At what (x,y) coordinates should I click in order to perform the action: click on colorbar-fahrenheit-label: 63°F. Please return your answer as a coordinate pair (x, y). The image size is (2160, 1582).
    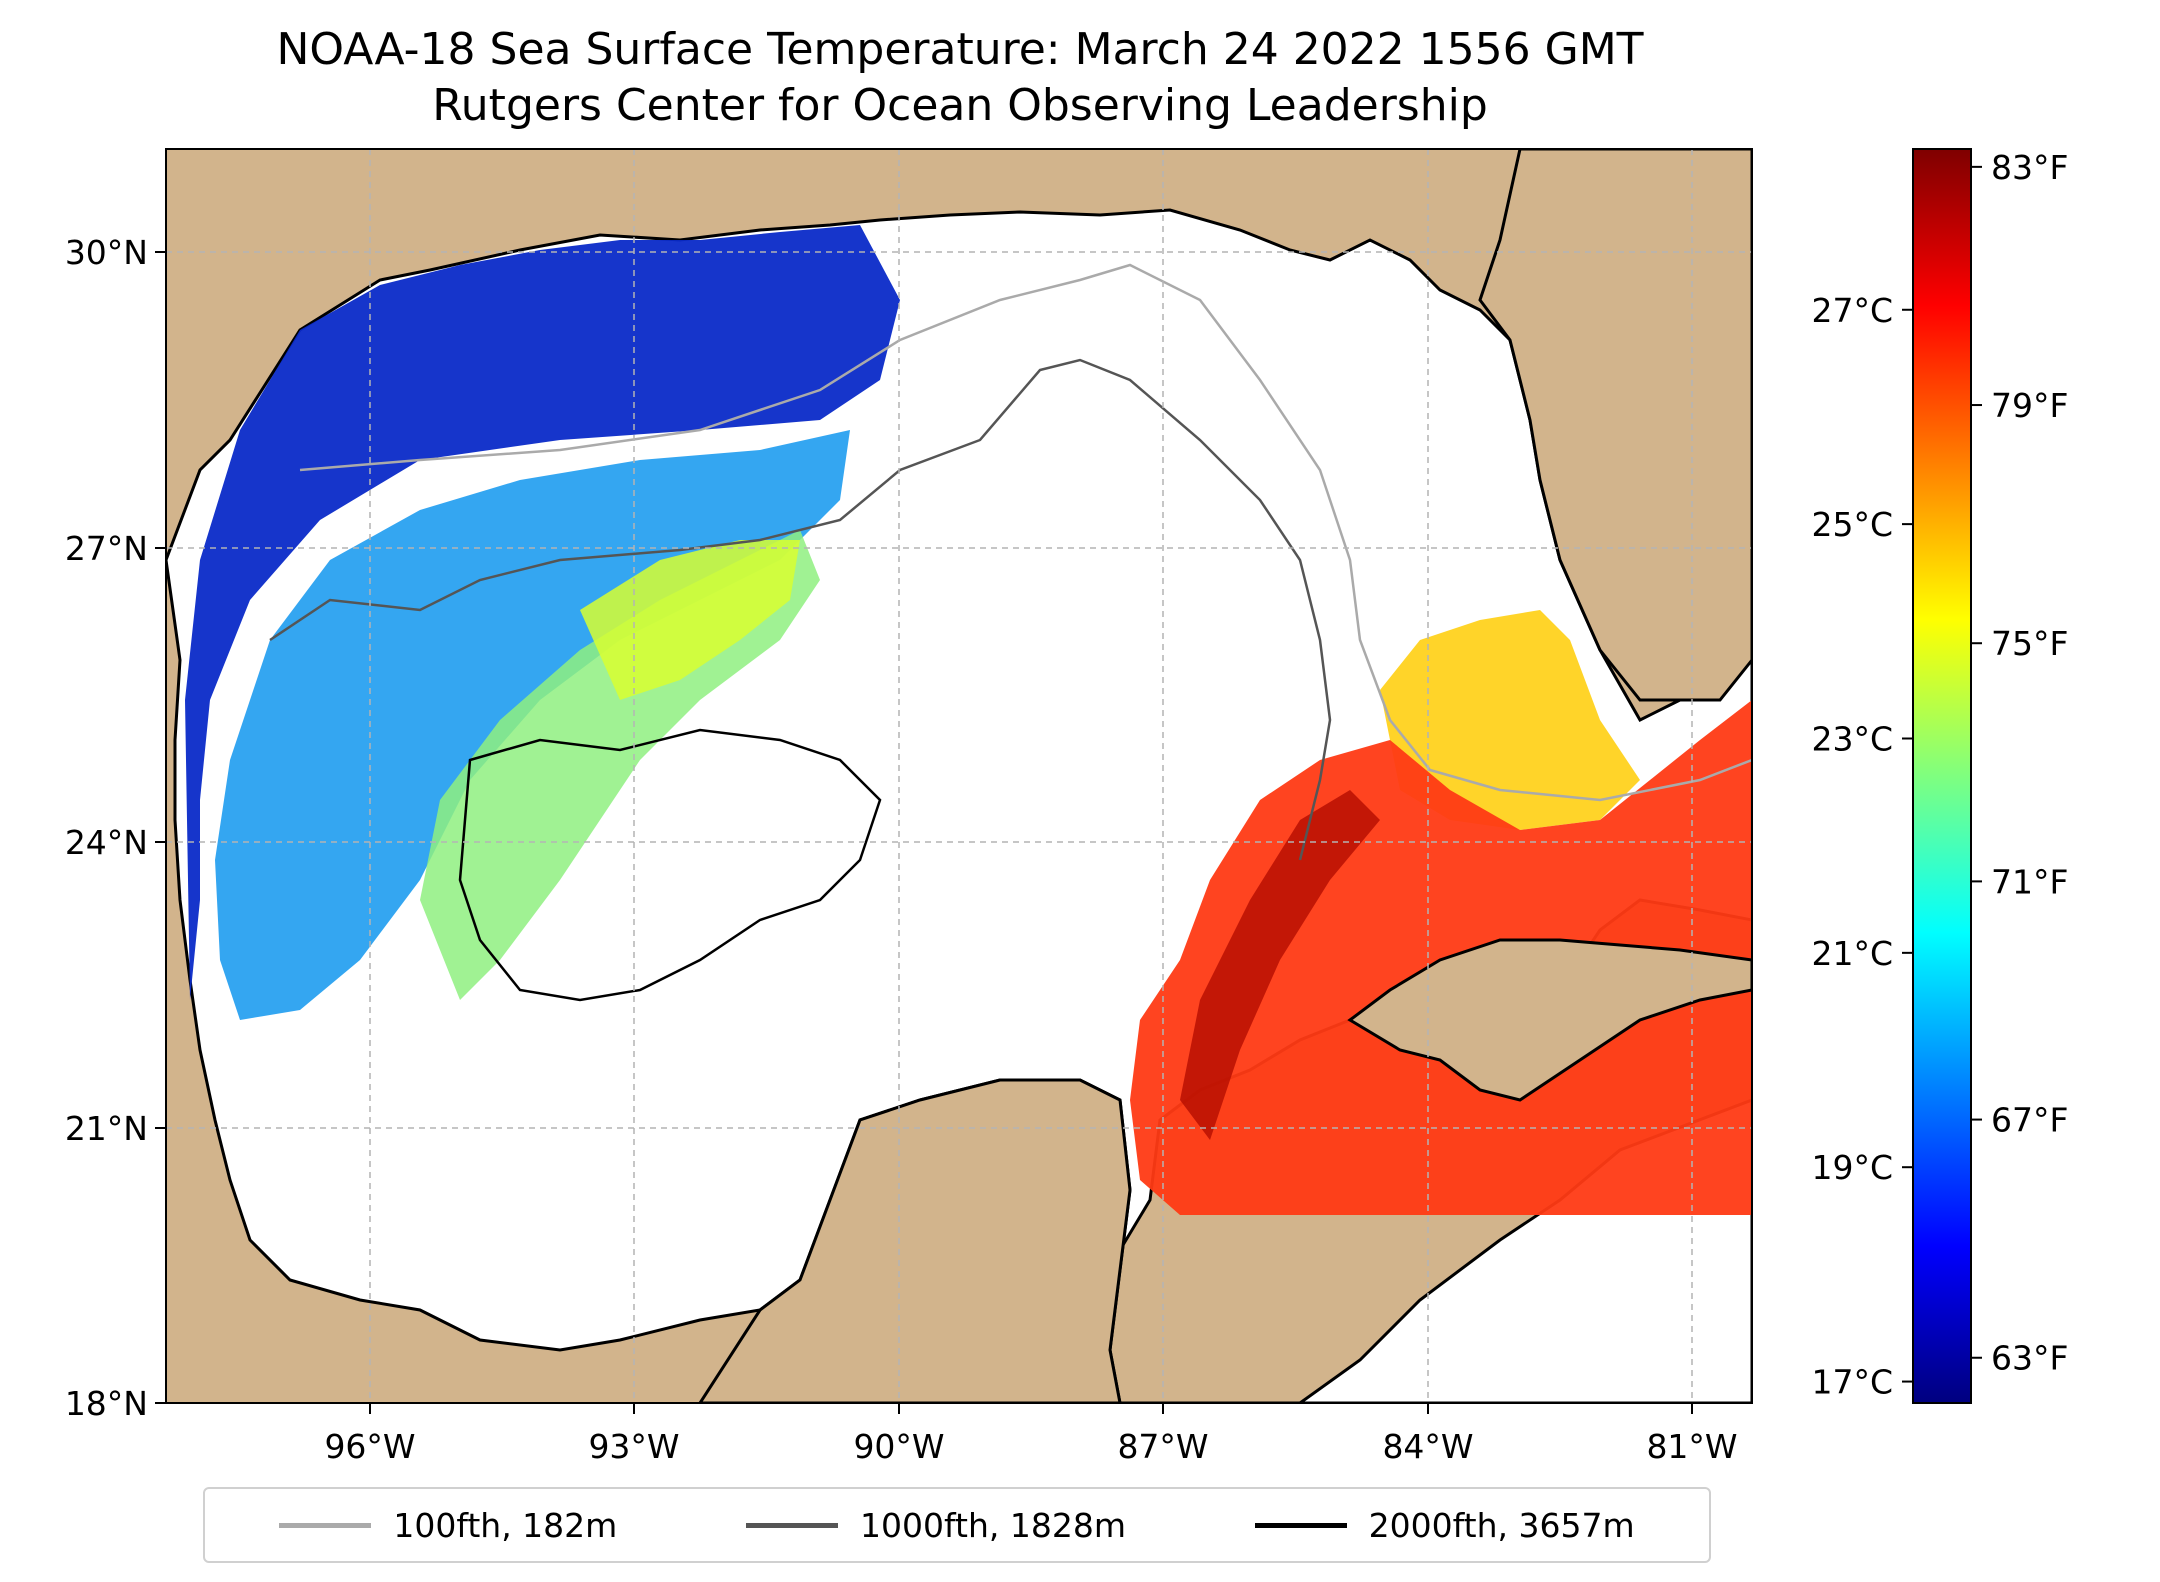
    Looking at the image, I should click on (2029, 1358).